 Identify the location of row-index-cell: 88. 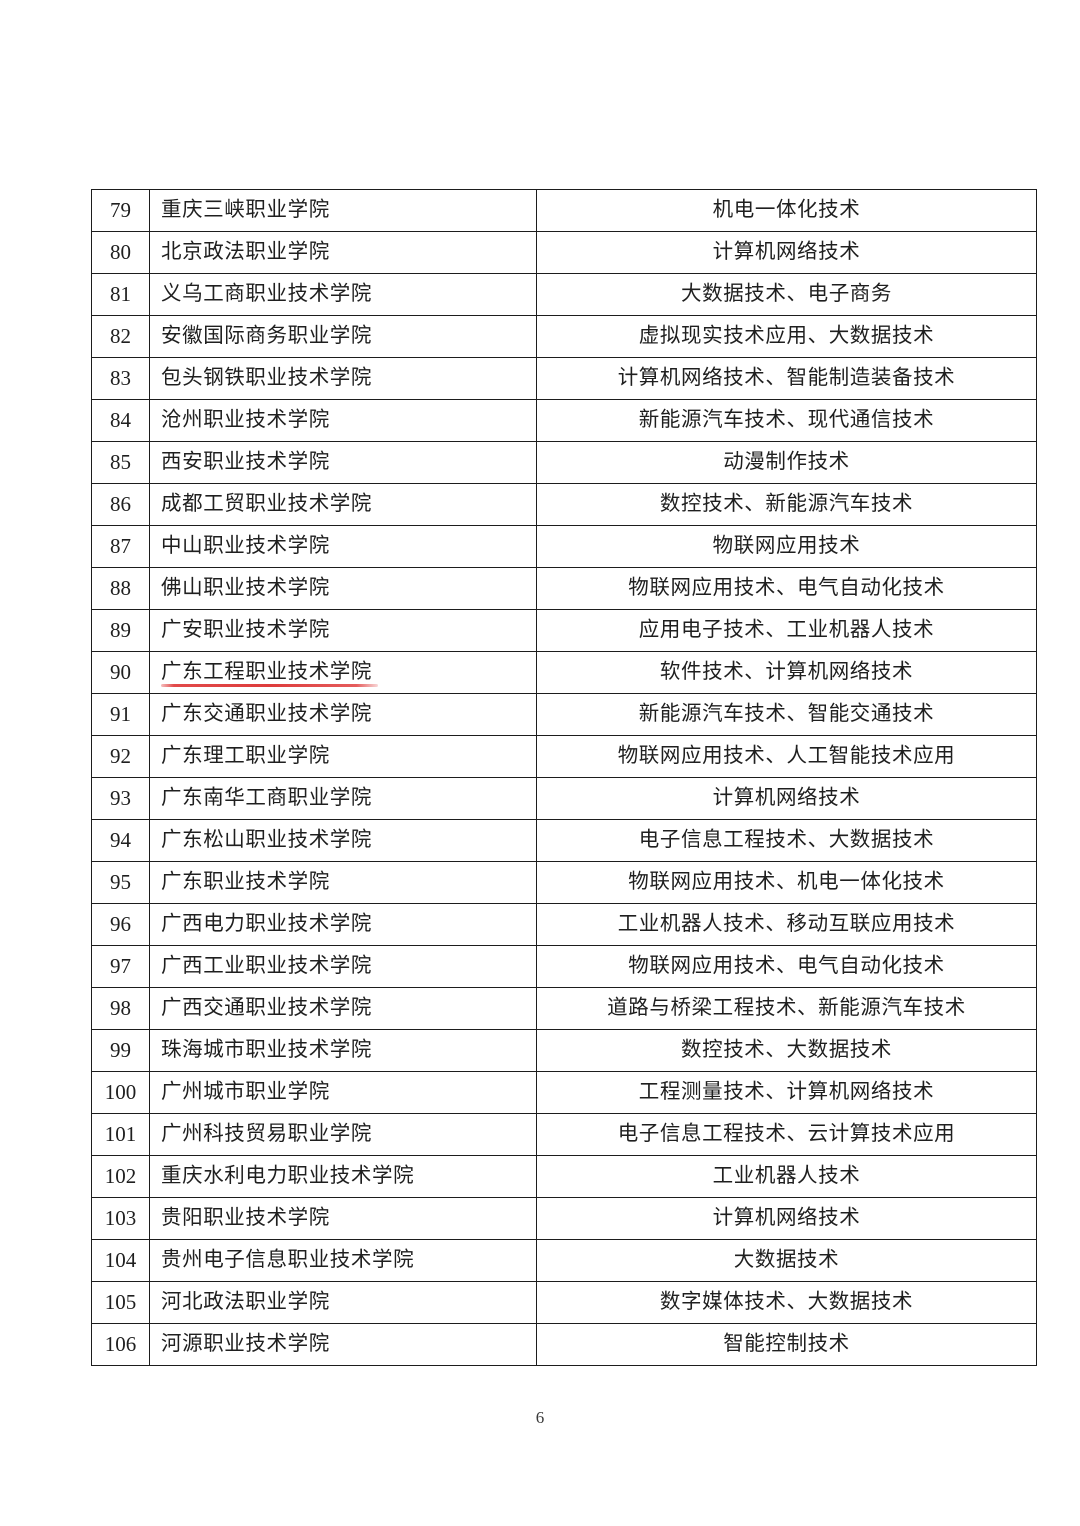
(120, 588).